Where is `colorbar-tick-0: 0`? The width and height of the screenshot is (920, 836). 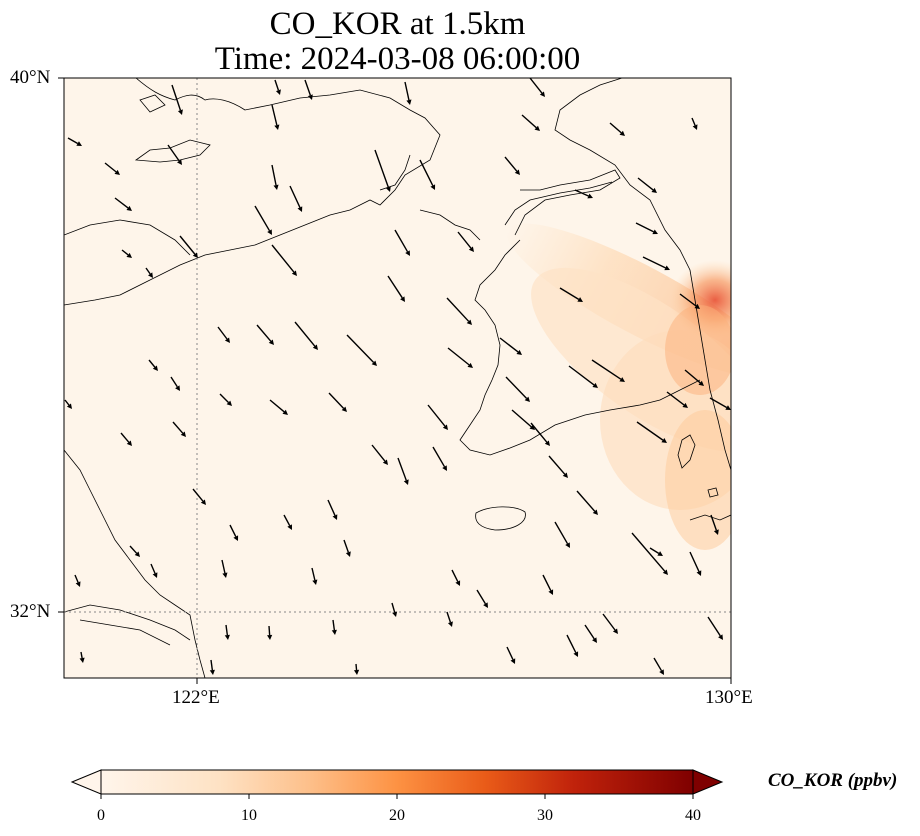
colorbar-tick-0: 0 is located at coordinates (101, 815).